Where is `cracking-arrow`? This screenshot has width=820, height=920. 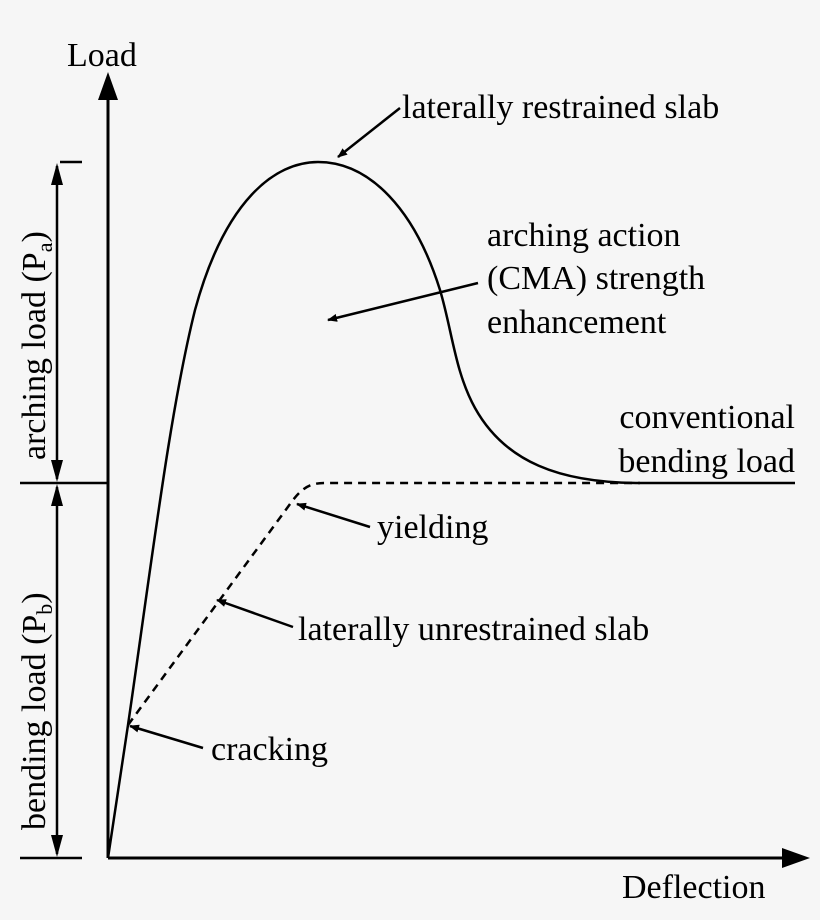 cracking-arrow is located at coordinates (166, 737).